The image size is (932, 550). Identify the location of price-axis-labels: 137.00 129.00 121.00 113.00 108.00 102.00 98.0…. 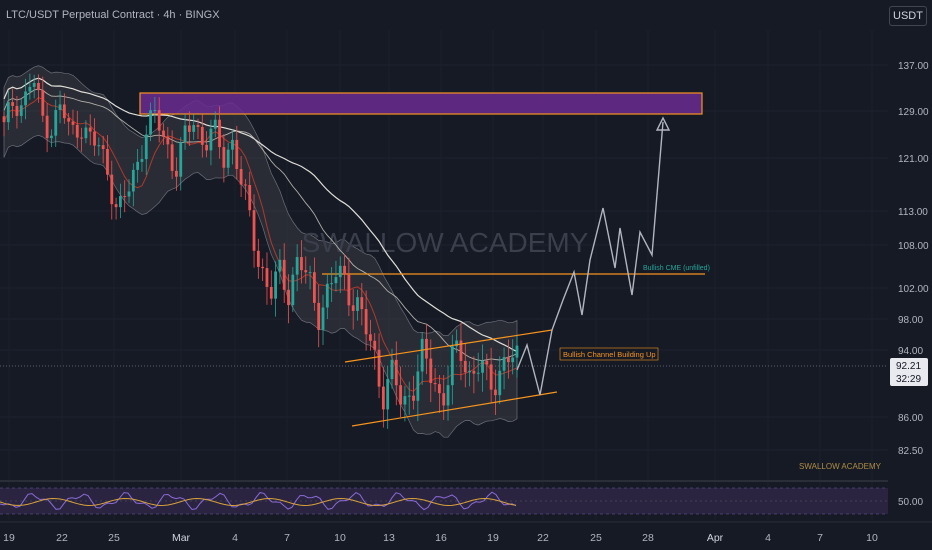
(913, 259).